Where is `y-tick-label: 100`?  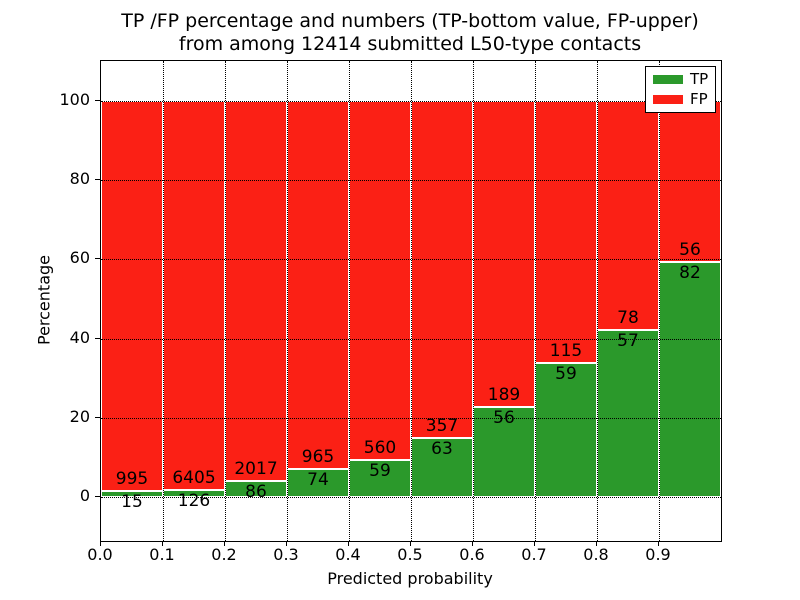 y-tick-label: 100 is located at coordinates (74, 99).